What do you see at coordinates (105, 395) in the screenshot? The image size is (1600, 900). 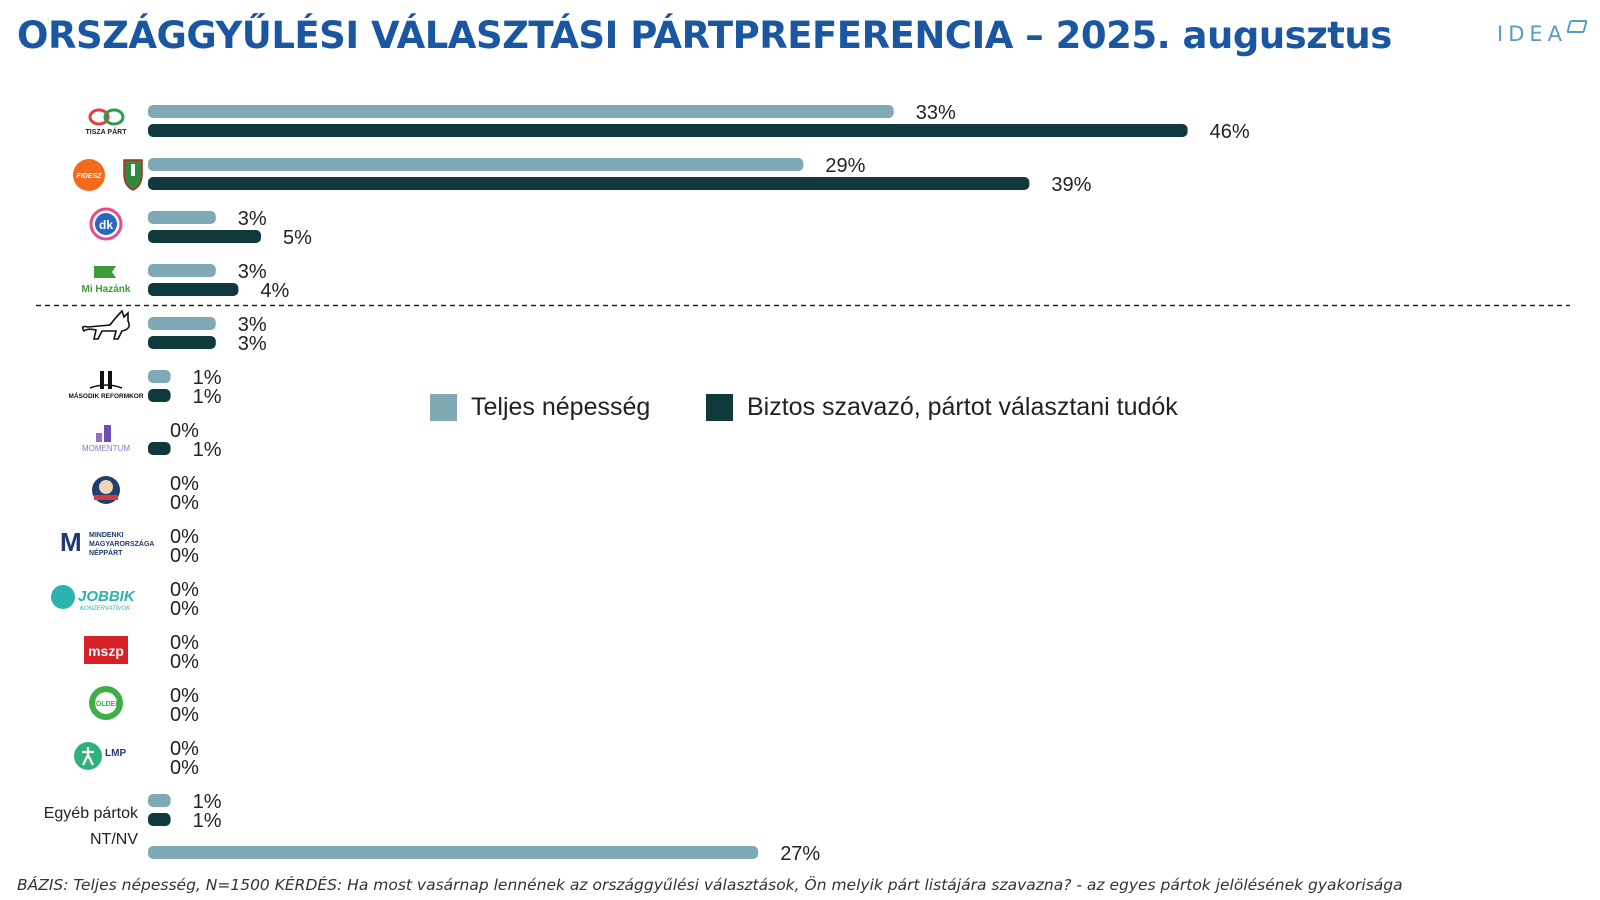 I see `masodik-reformkor-text: MÁSODIK REFORMKOR` at bounding box center [105, 395].